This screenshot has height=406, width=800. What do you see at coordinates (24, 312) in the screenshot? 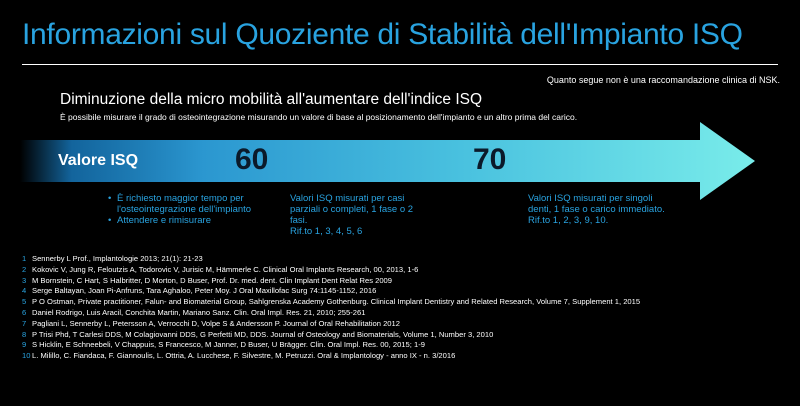
I see `reference-number: 6` at bounding box center [24, 312].